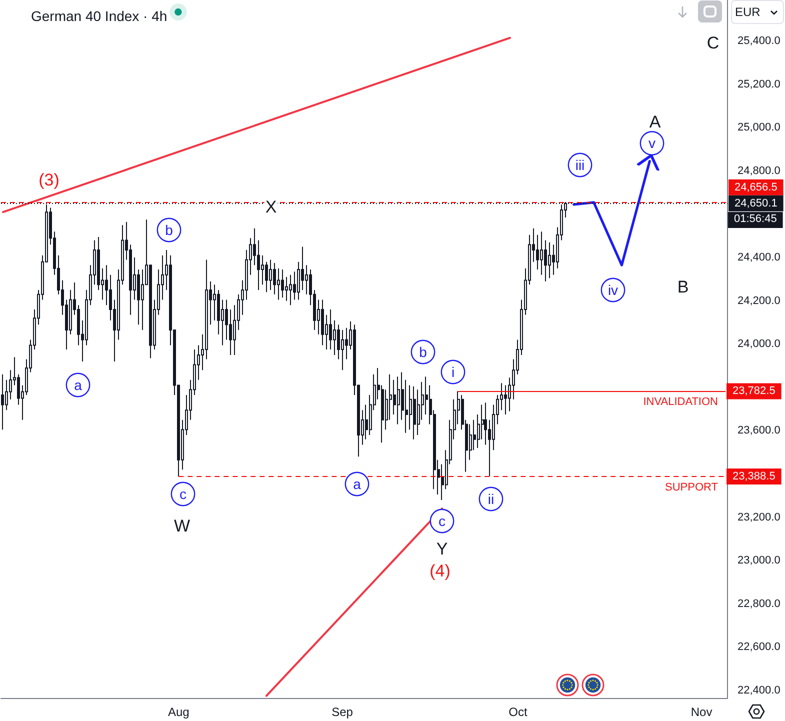 This screenshot has height=721, width=785. I want to click on ref-line-label: 24,656.5, so click(756, 187).